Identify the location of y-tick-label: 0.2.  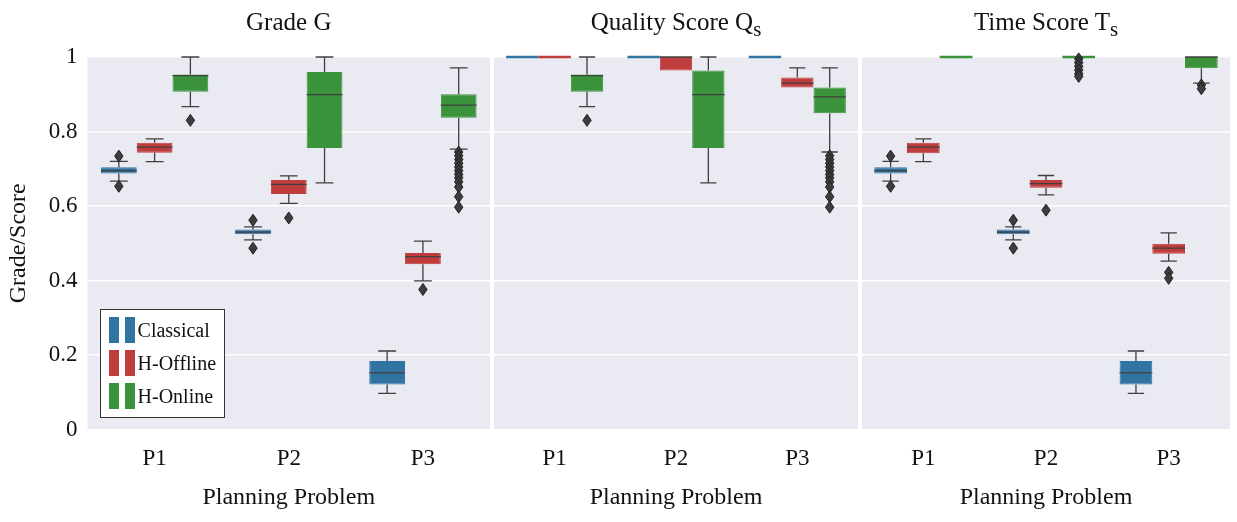
(63, 354).